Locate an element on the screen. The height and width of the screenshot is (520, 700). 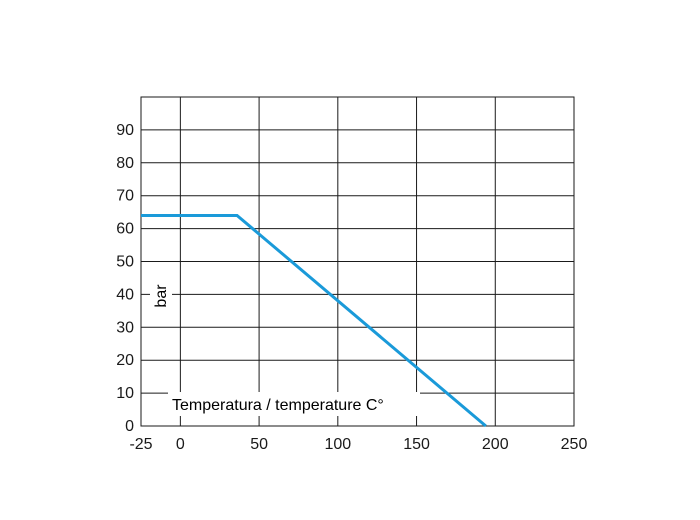
x-tick-label: 0 is located at coordinates (180, 444).